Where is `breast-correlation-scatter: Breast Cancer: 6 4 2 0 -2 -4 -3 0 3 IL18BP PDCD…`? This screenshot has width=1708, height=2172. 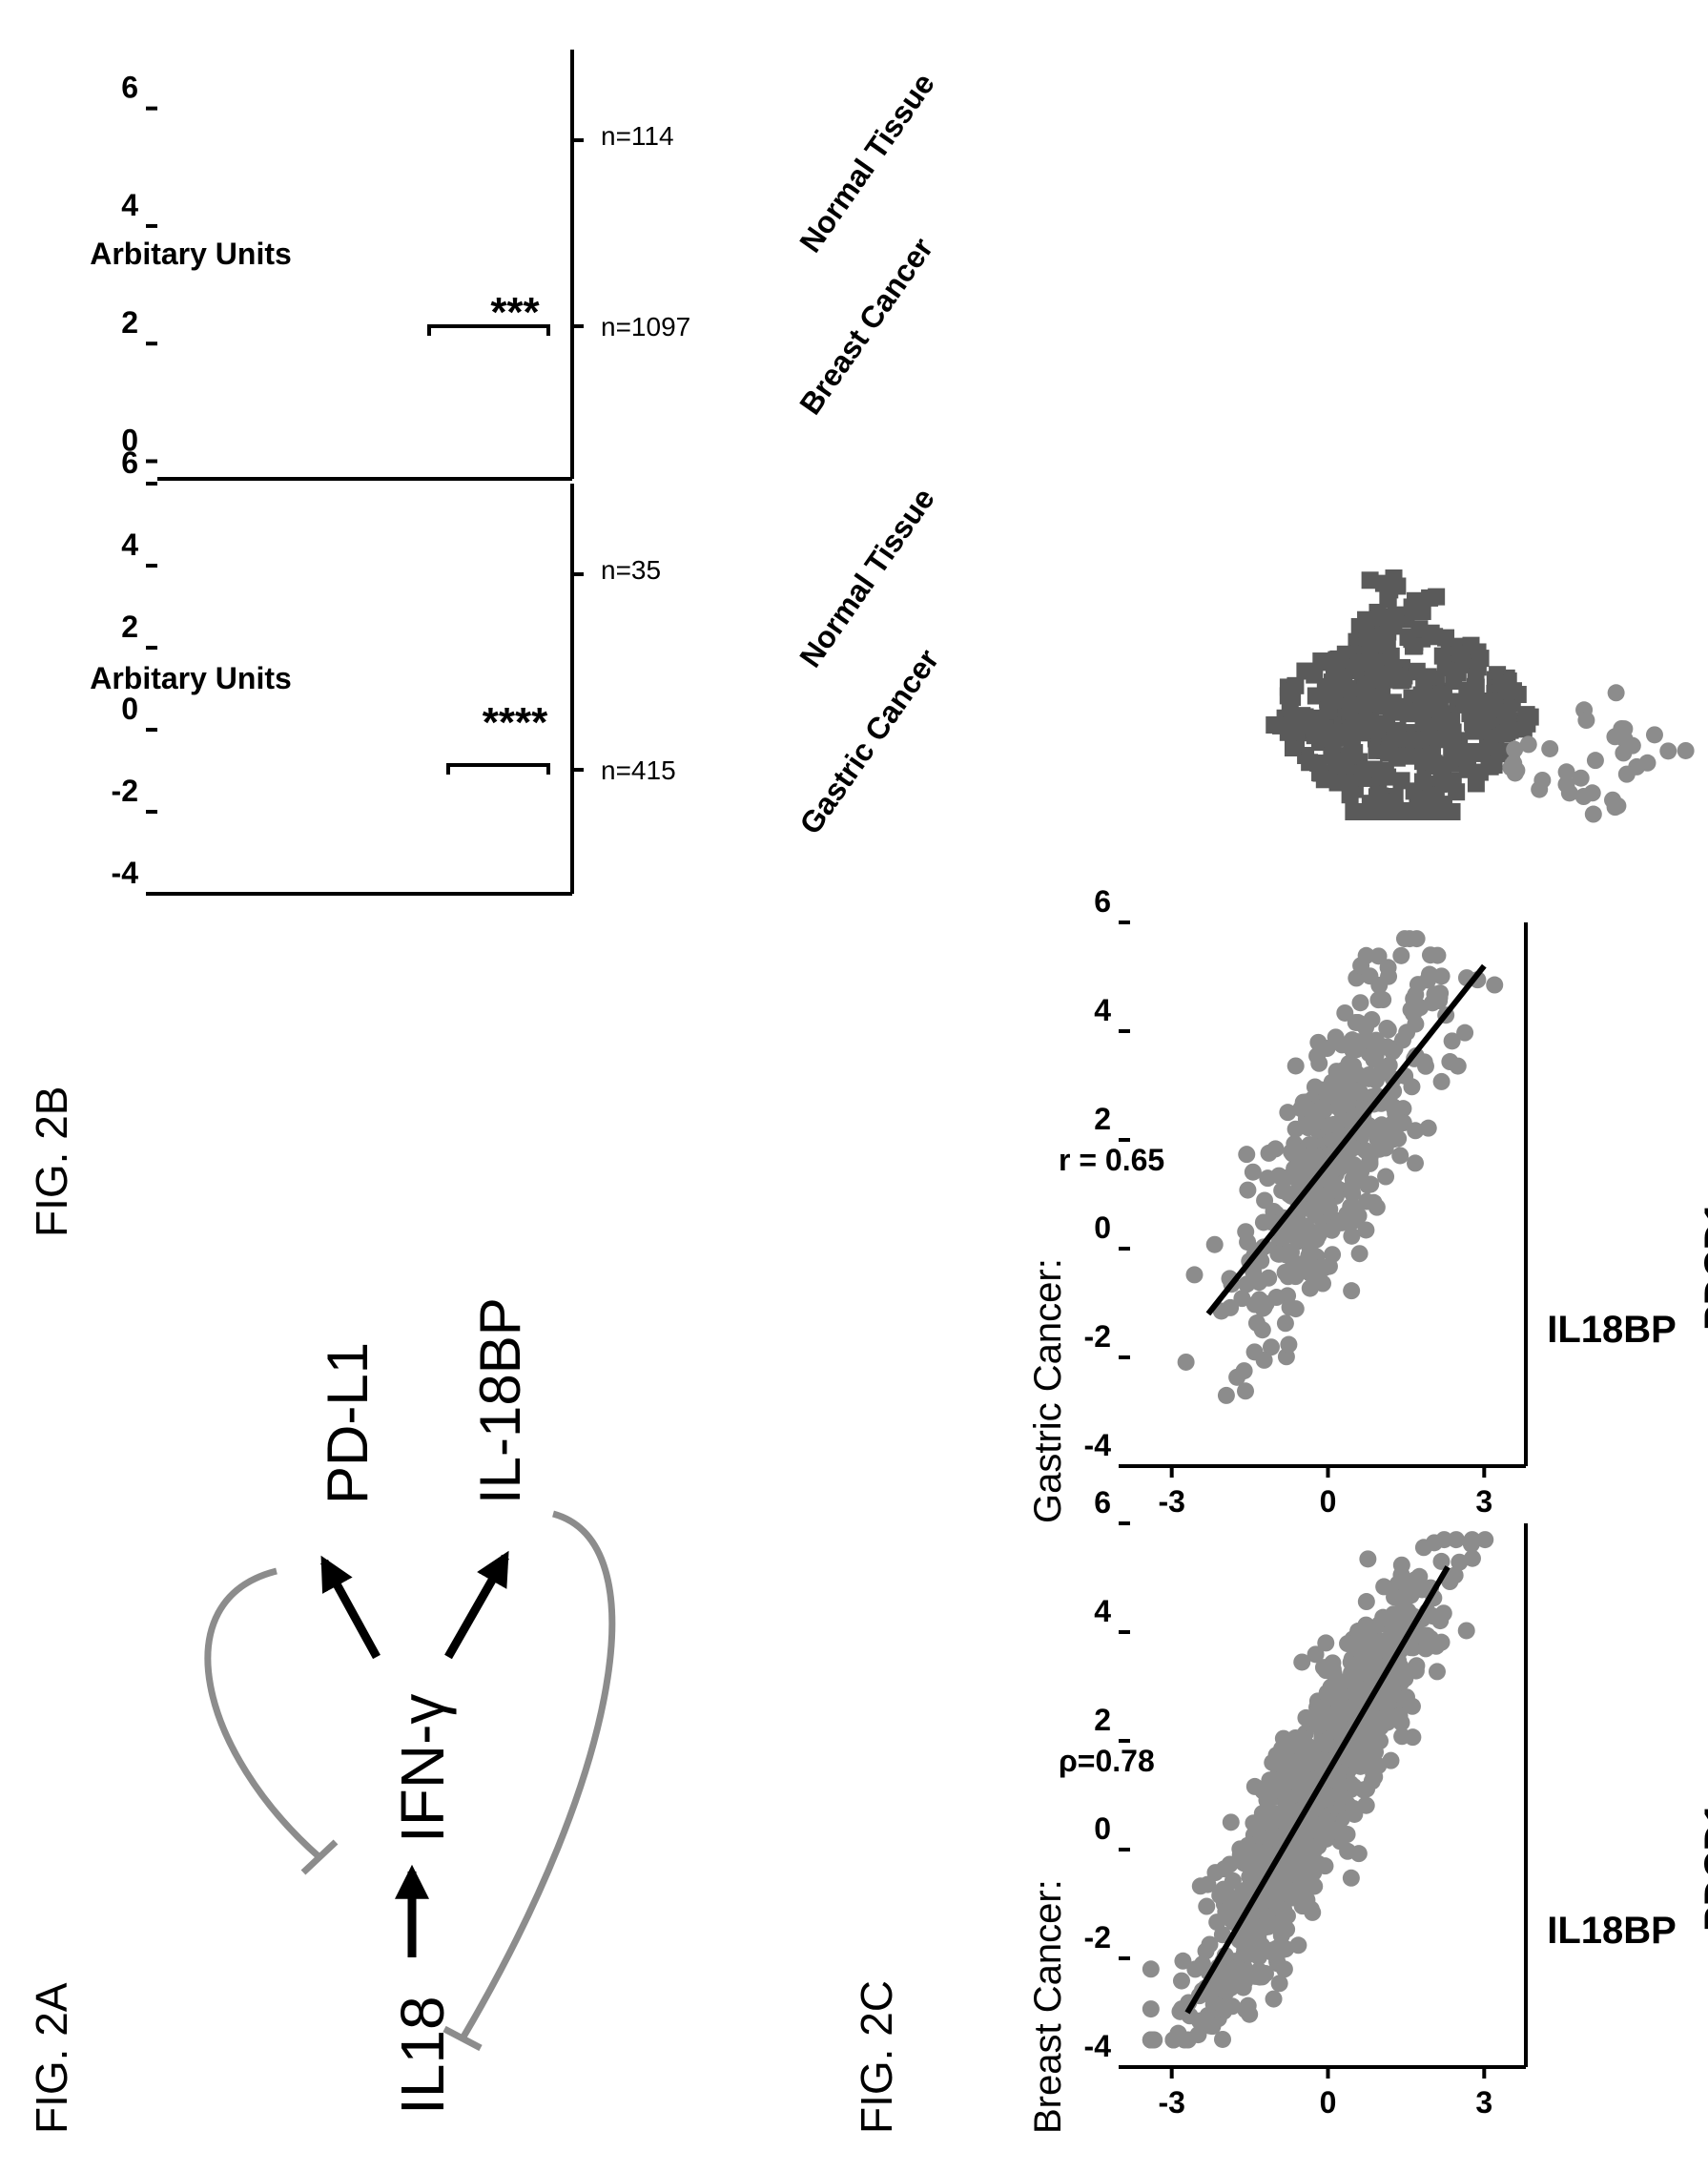
breast-correlation-scatter: Breast Cancer: 6 4 2 0 -2 -4 -3 0 3 IL18BP PDCD… is located at coordinates (1367, 1809).